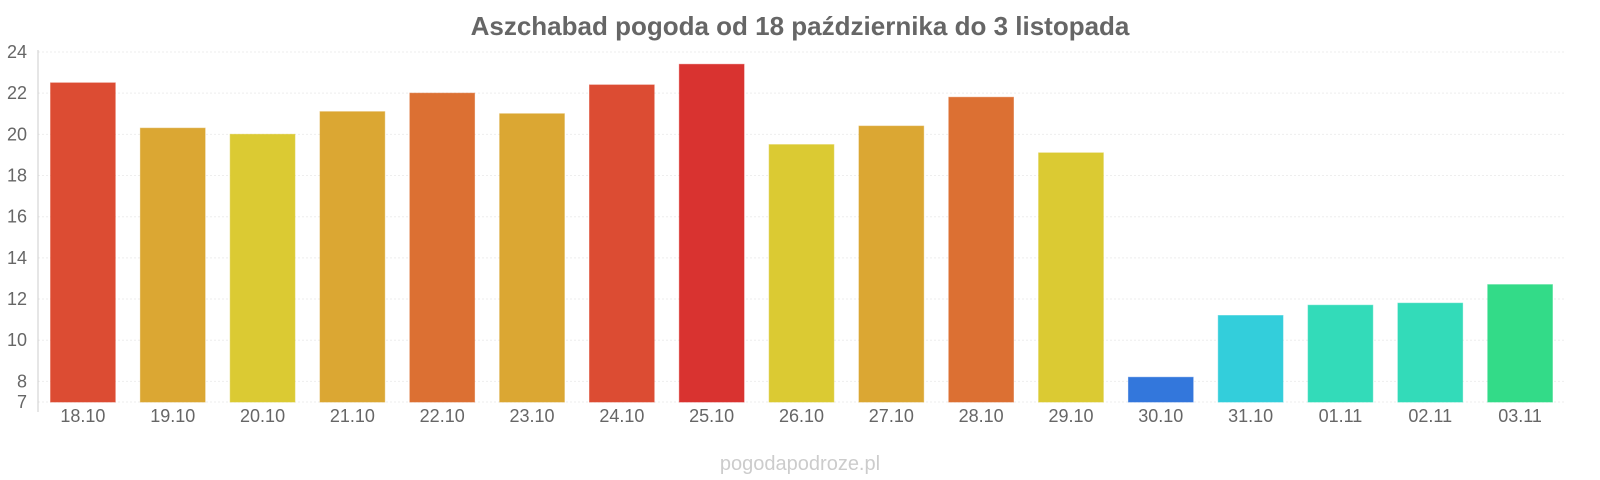  Describe the element at coordinates (1430, 416) in the screenshot. I see `x-tick-label: 02.11` at that location.